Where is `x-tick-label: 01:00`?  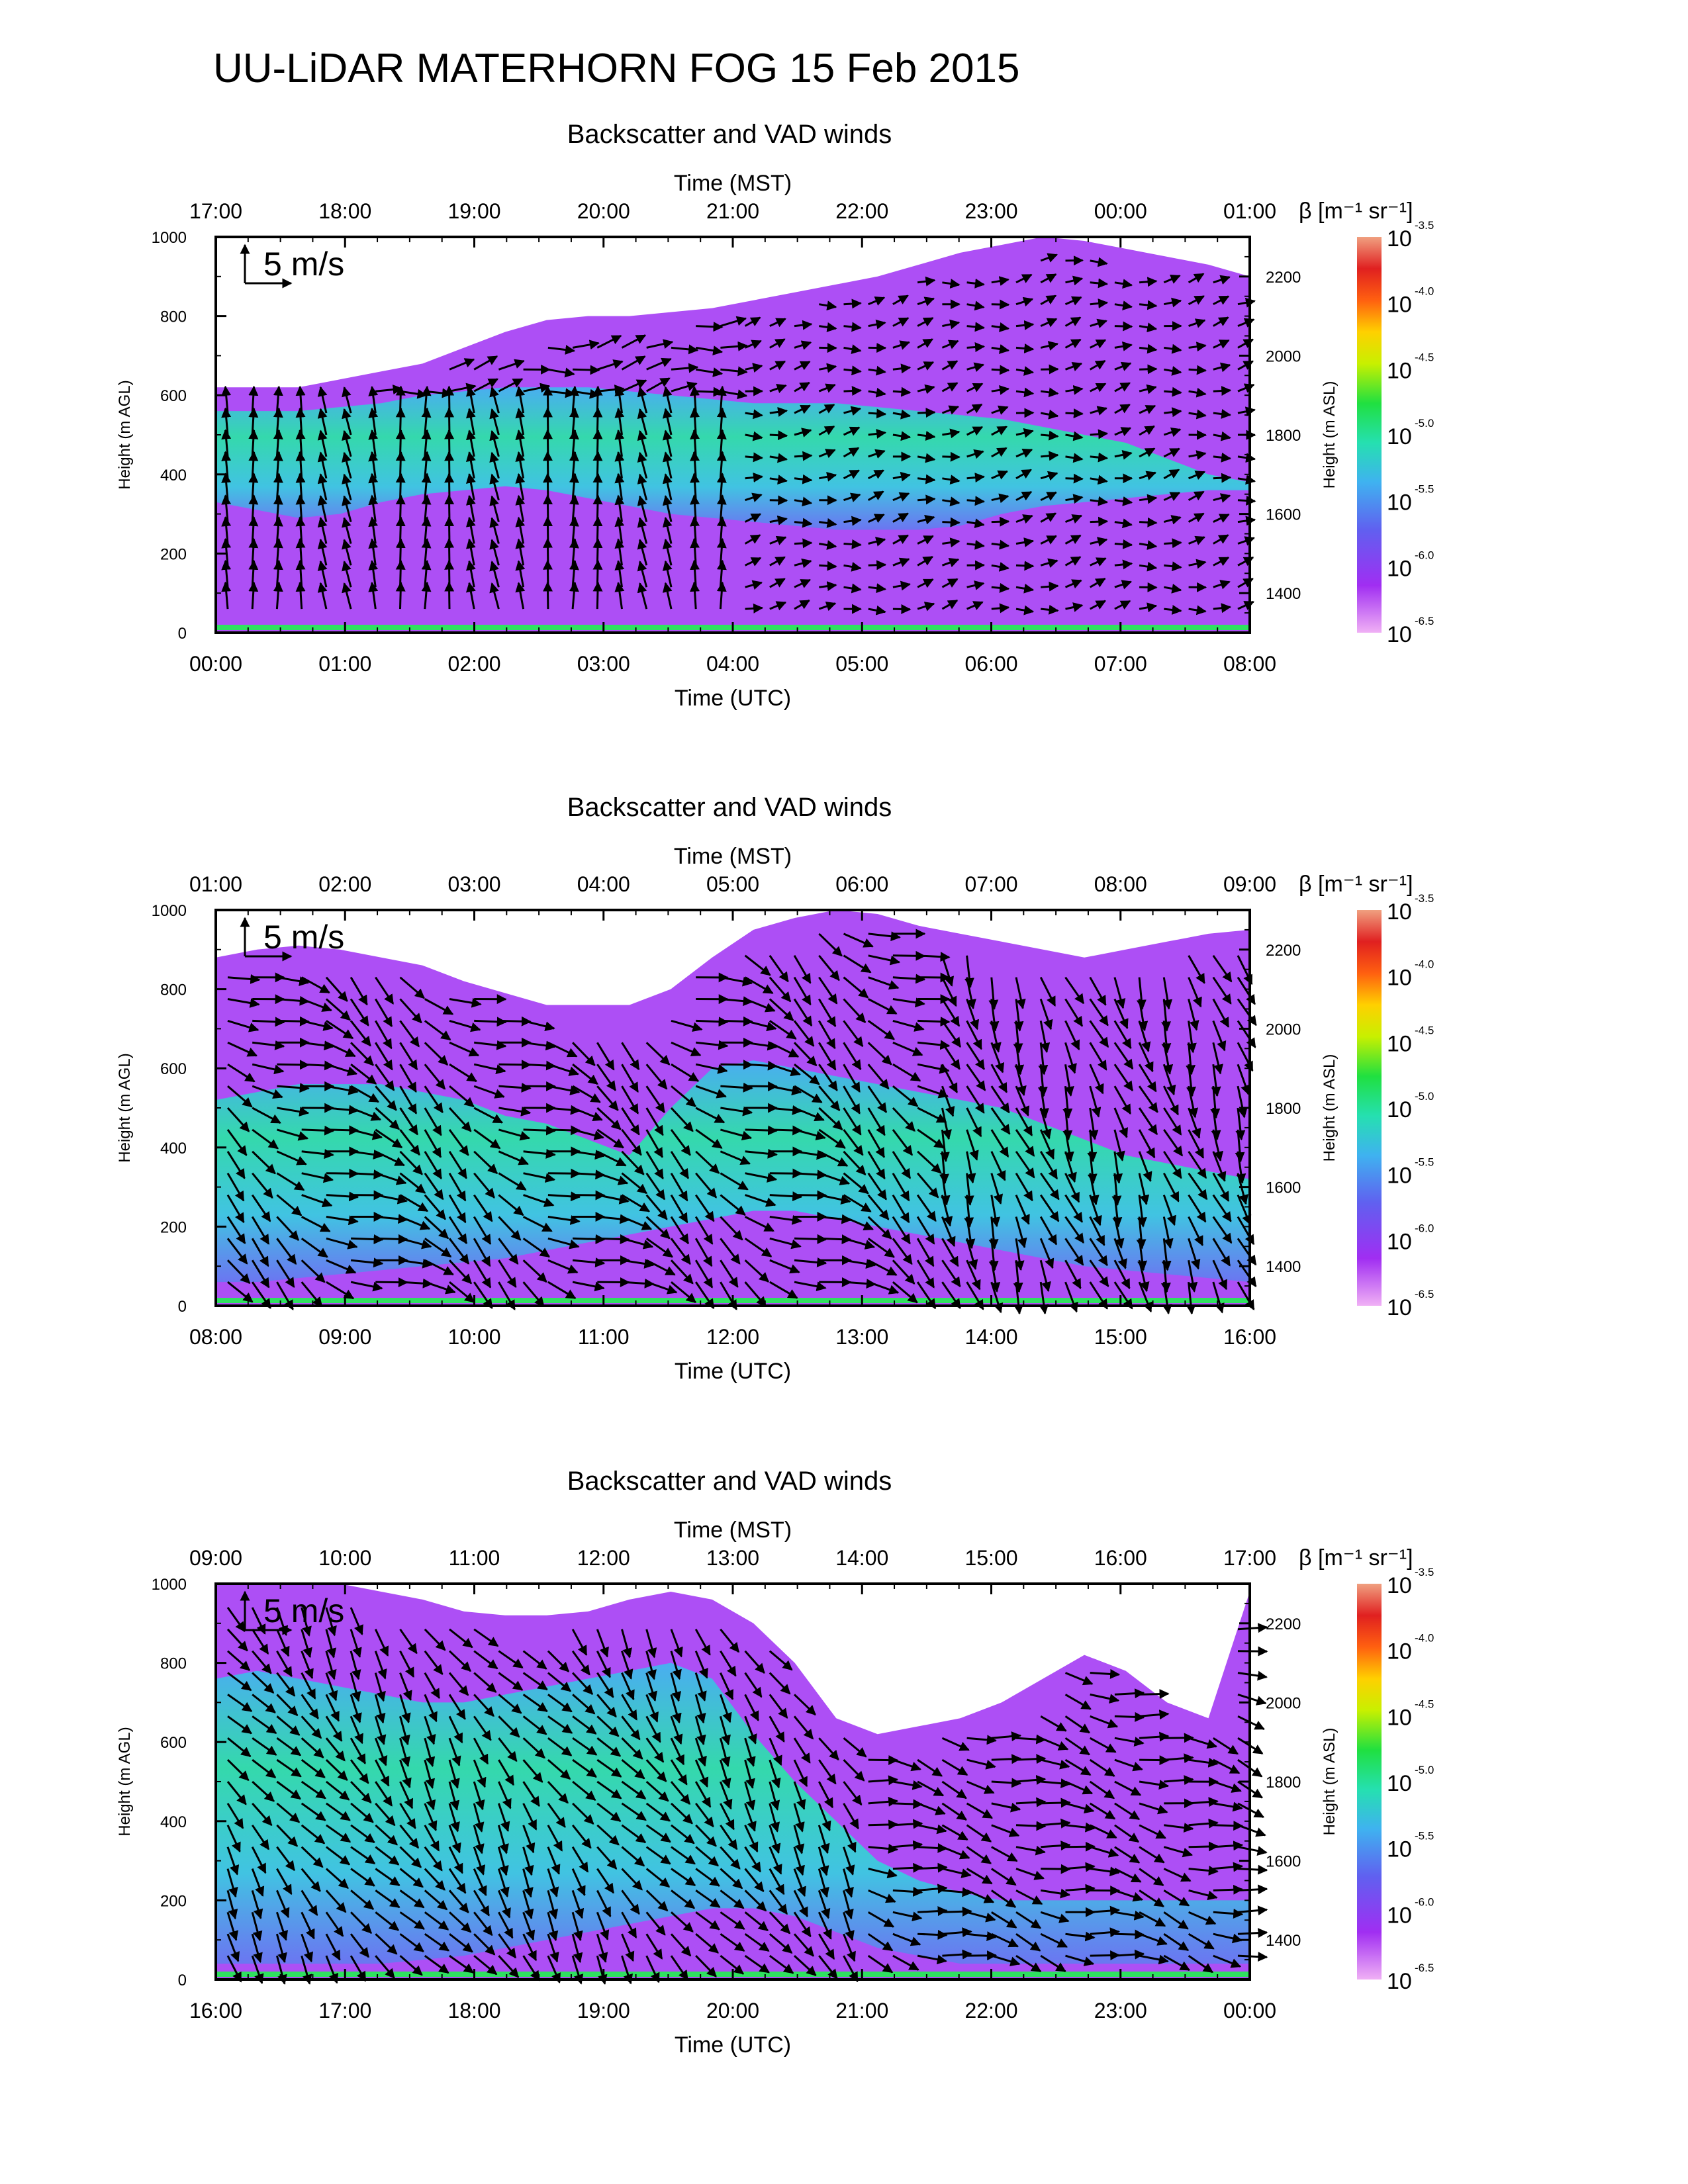 x-tick-label: 01:00 is located at coordinates (344, 664).